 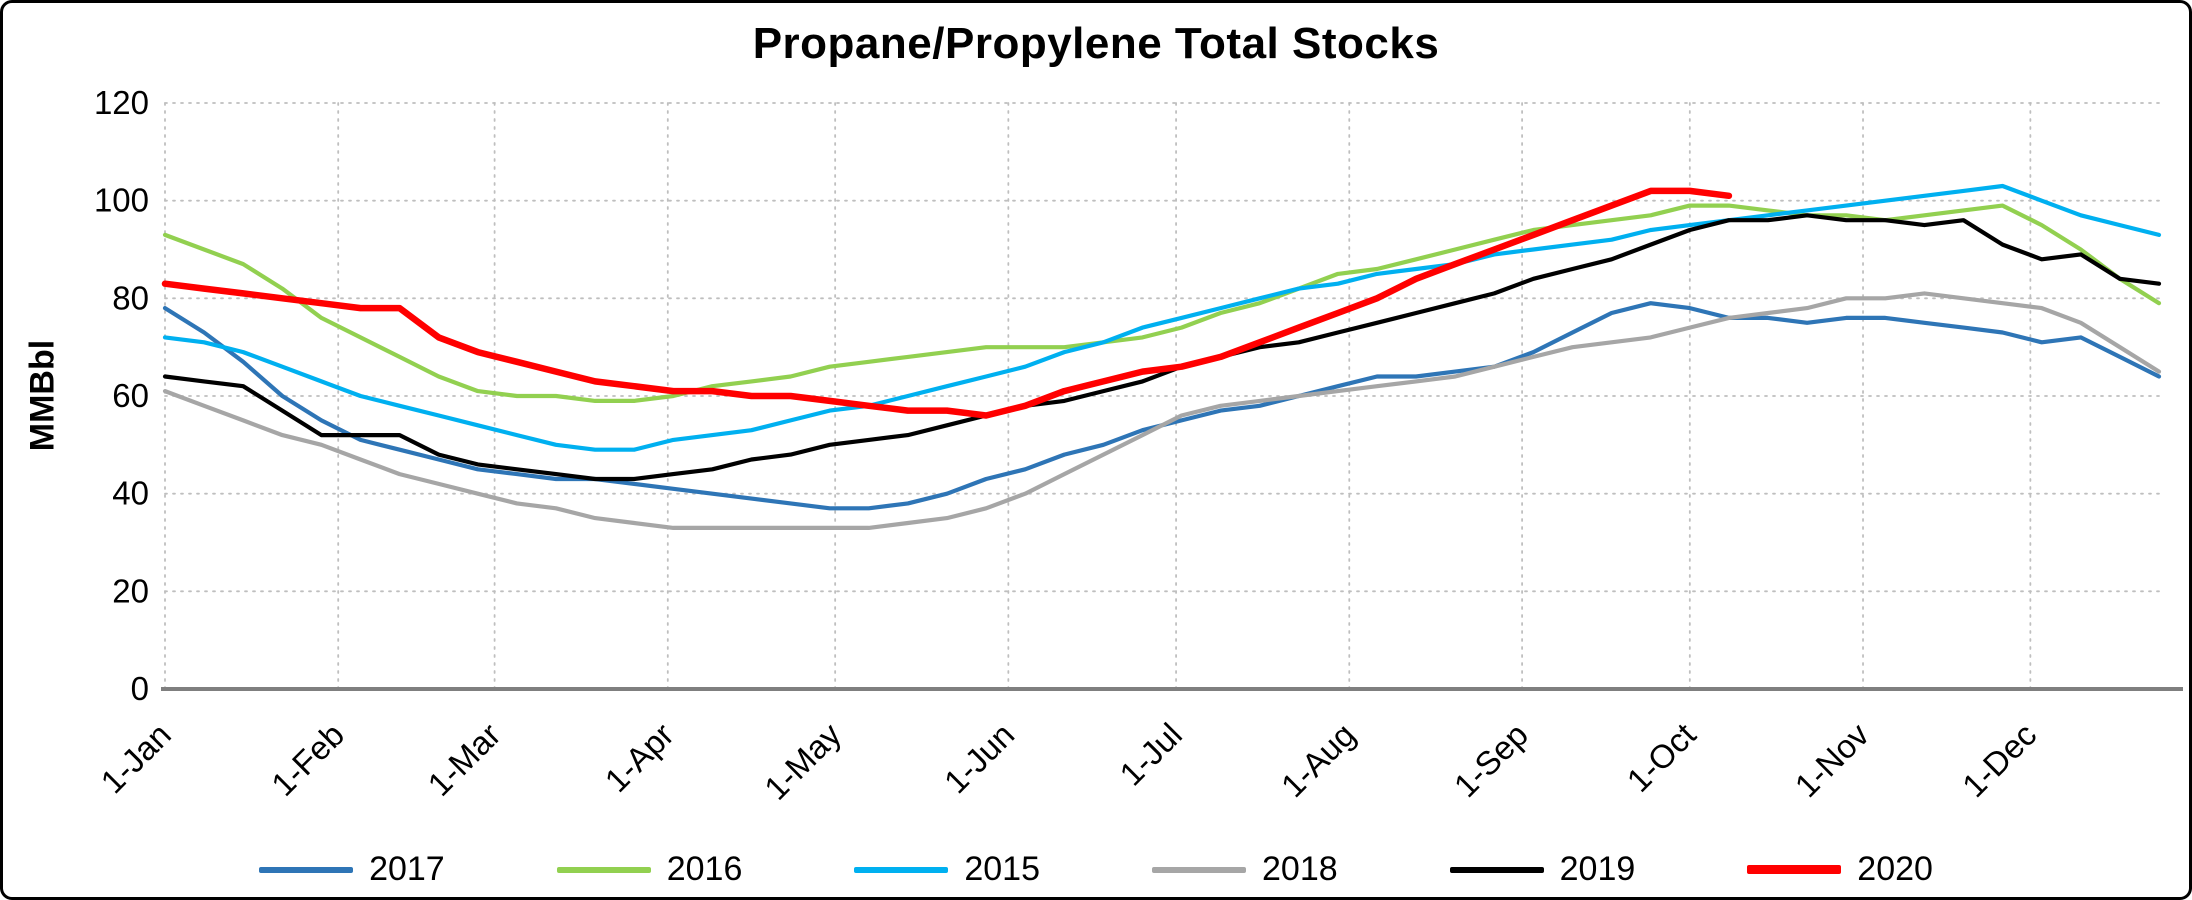 I want to click on chart-title: Propane/Propylene Total Stocks, so click(x=1096, y=43).